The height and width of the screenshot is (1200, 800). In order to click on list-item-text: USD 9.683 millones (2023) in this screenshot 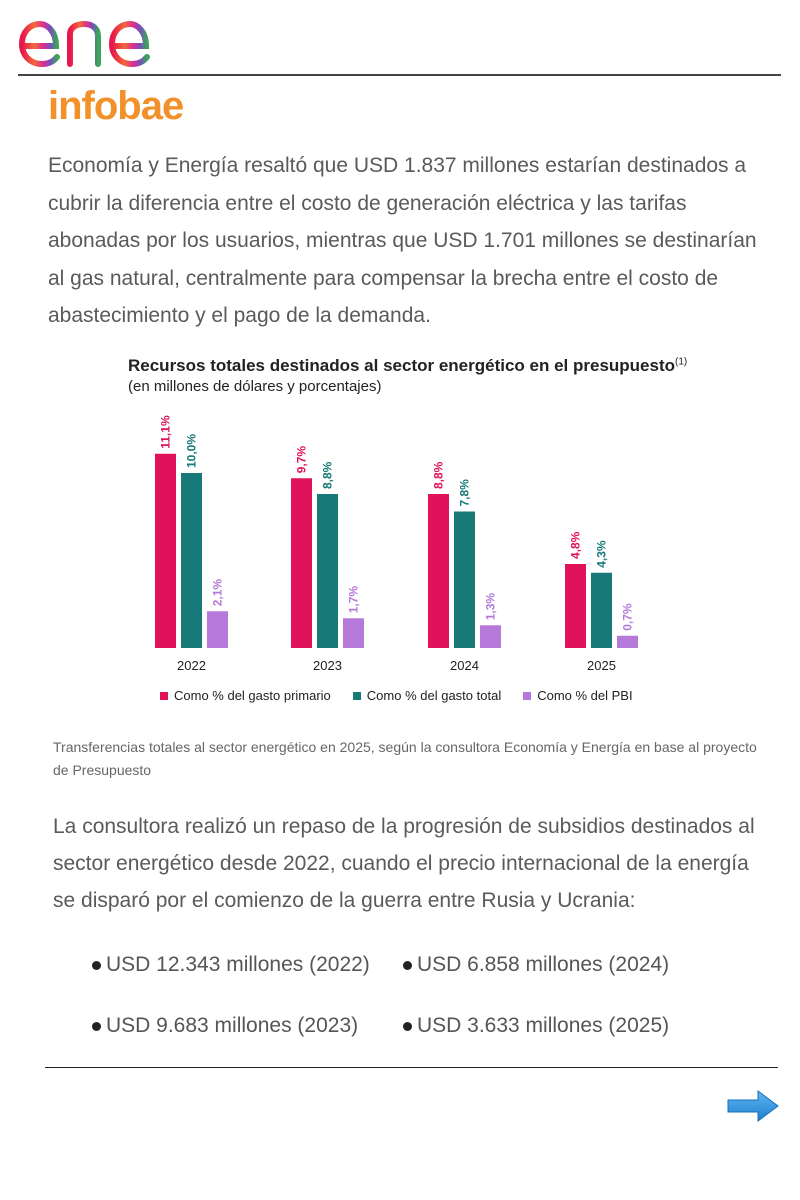, I will do `click(232, 1025)`.